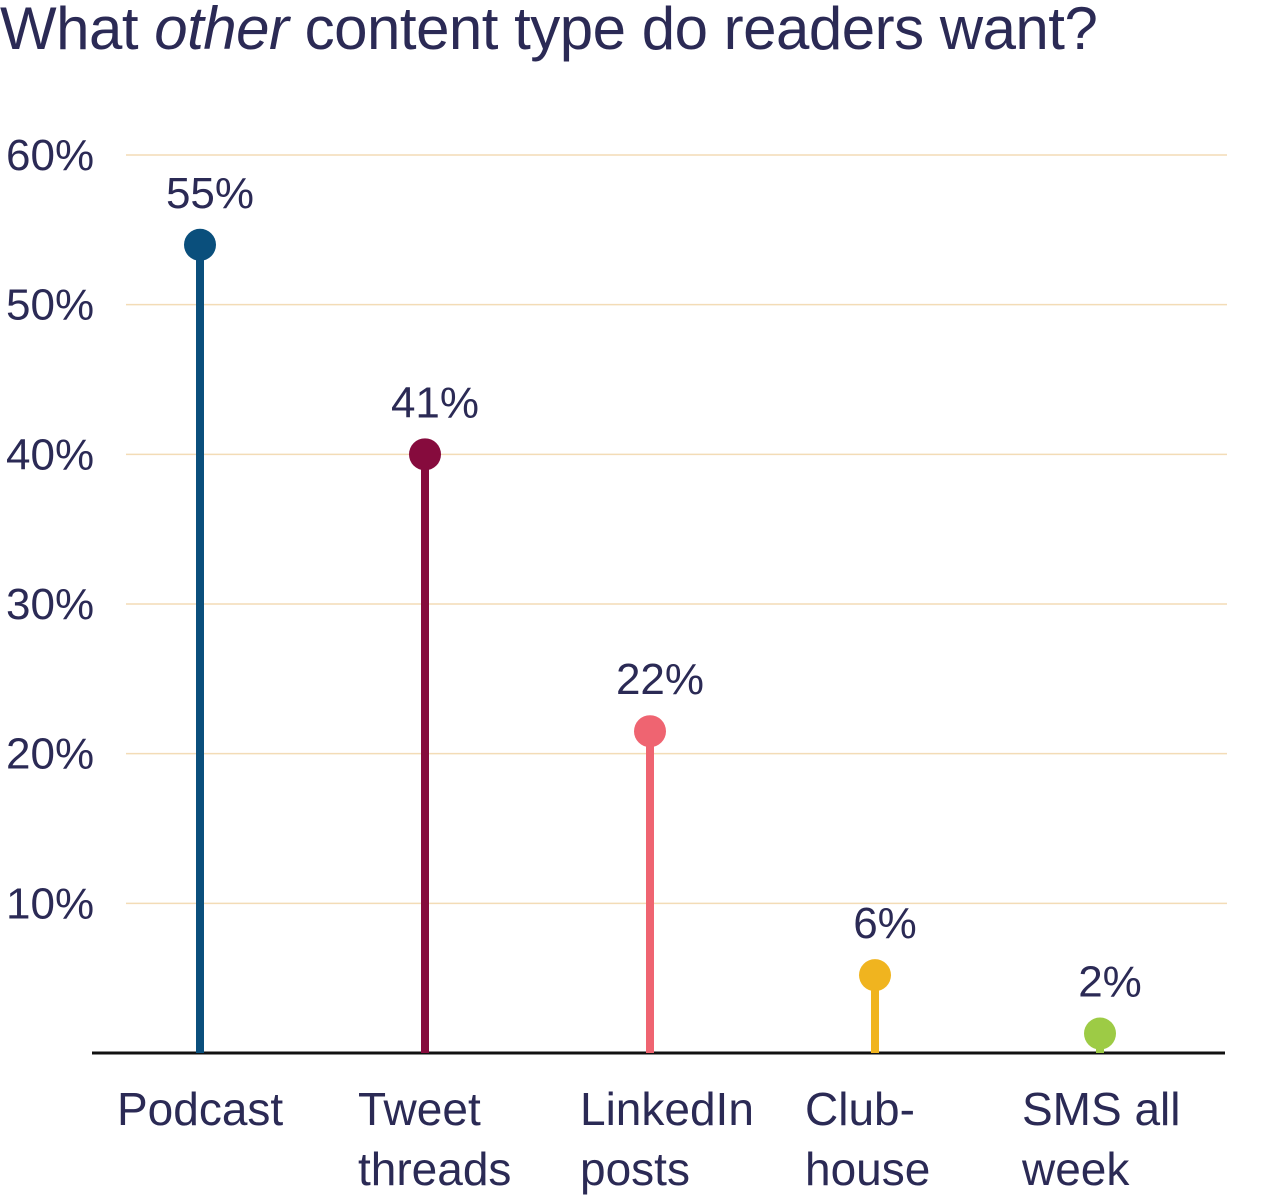 Image resolution: width=1283 pixels, height=1200 pixels. What do you see at coordinates (200, 1109) in the screenshot?
I see `category-label: Podcast` at bounding box center [200, 1109].